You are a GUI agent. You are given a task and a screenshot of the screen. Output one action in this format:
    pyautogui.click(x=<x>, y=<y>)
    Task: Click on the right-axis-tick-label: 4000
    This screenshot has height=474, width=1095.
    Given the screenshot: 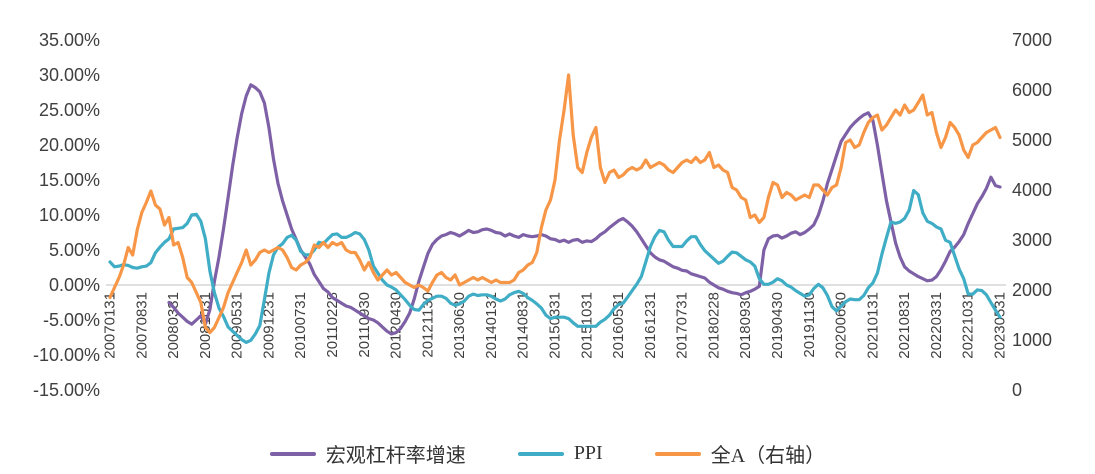 What is the action you would take?
    pyautogui.click(x=1032, y=190)
    